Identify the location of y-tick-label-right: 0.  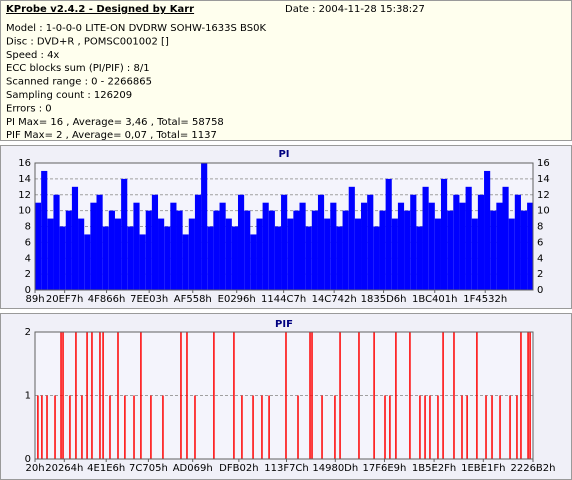
(540, 290).